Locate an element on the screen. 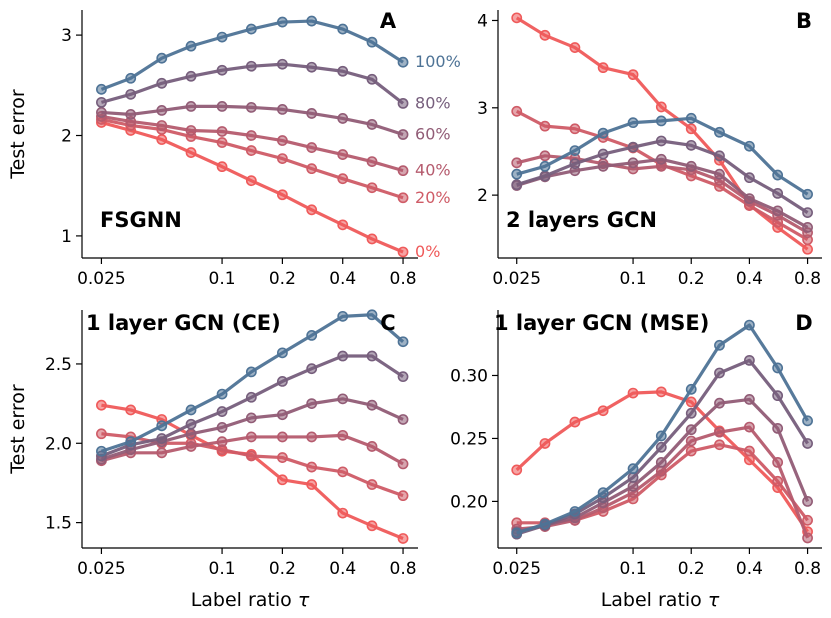 The width and height of the screenshot is (831, 618). y-axis-label: Test error is located at coordinates (18, 134).